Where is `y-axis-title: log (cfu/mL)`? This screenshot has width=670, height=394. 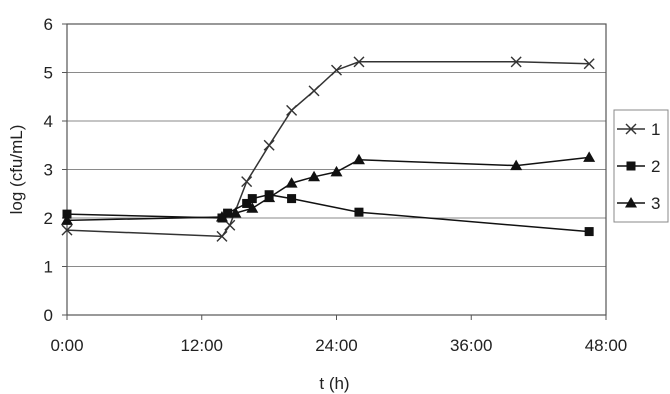
y-axis-title: log (cfu/mL) is located at coordinates (16, 170).